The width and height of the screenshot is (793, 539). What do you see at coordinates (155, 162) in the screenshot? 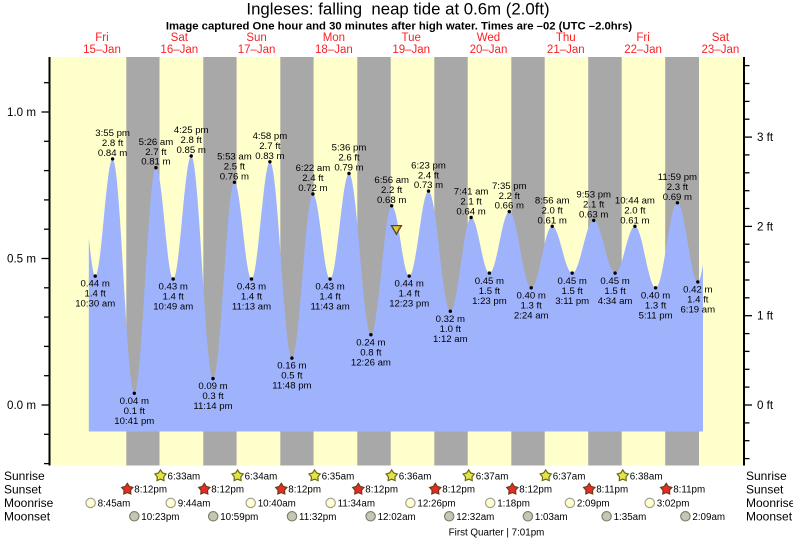
I see `svg-text: 0.81 m` at bounding box center [155, 162].